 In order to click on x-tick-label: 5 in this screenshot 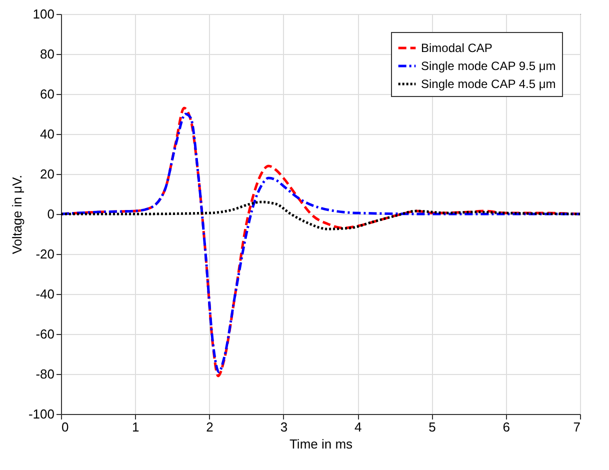, I will do `click(432, 427)`.